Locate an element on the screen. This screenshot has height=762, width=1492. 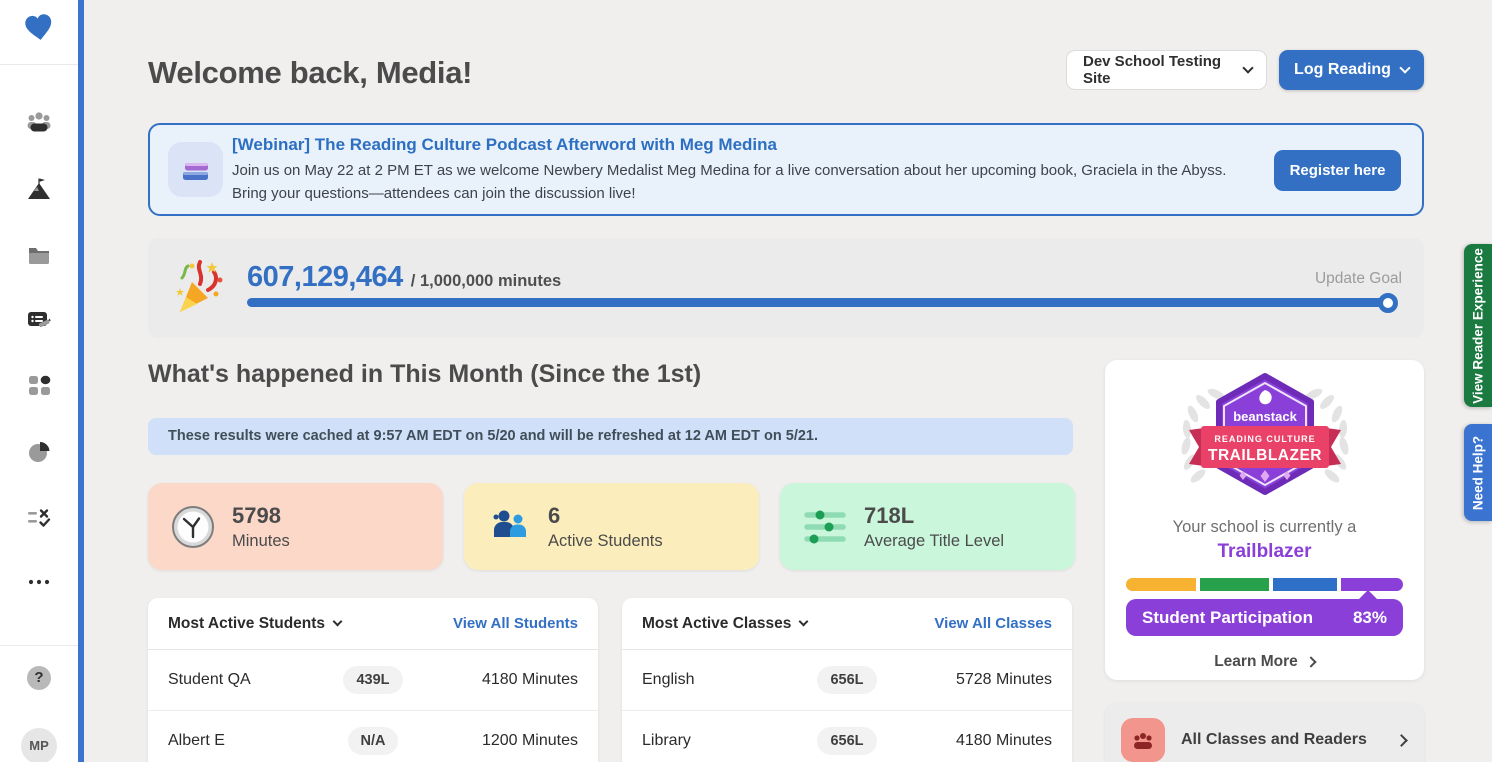
school-status-tier: Trailblazer is located at coordinates (1264, 551).